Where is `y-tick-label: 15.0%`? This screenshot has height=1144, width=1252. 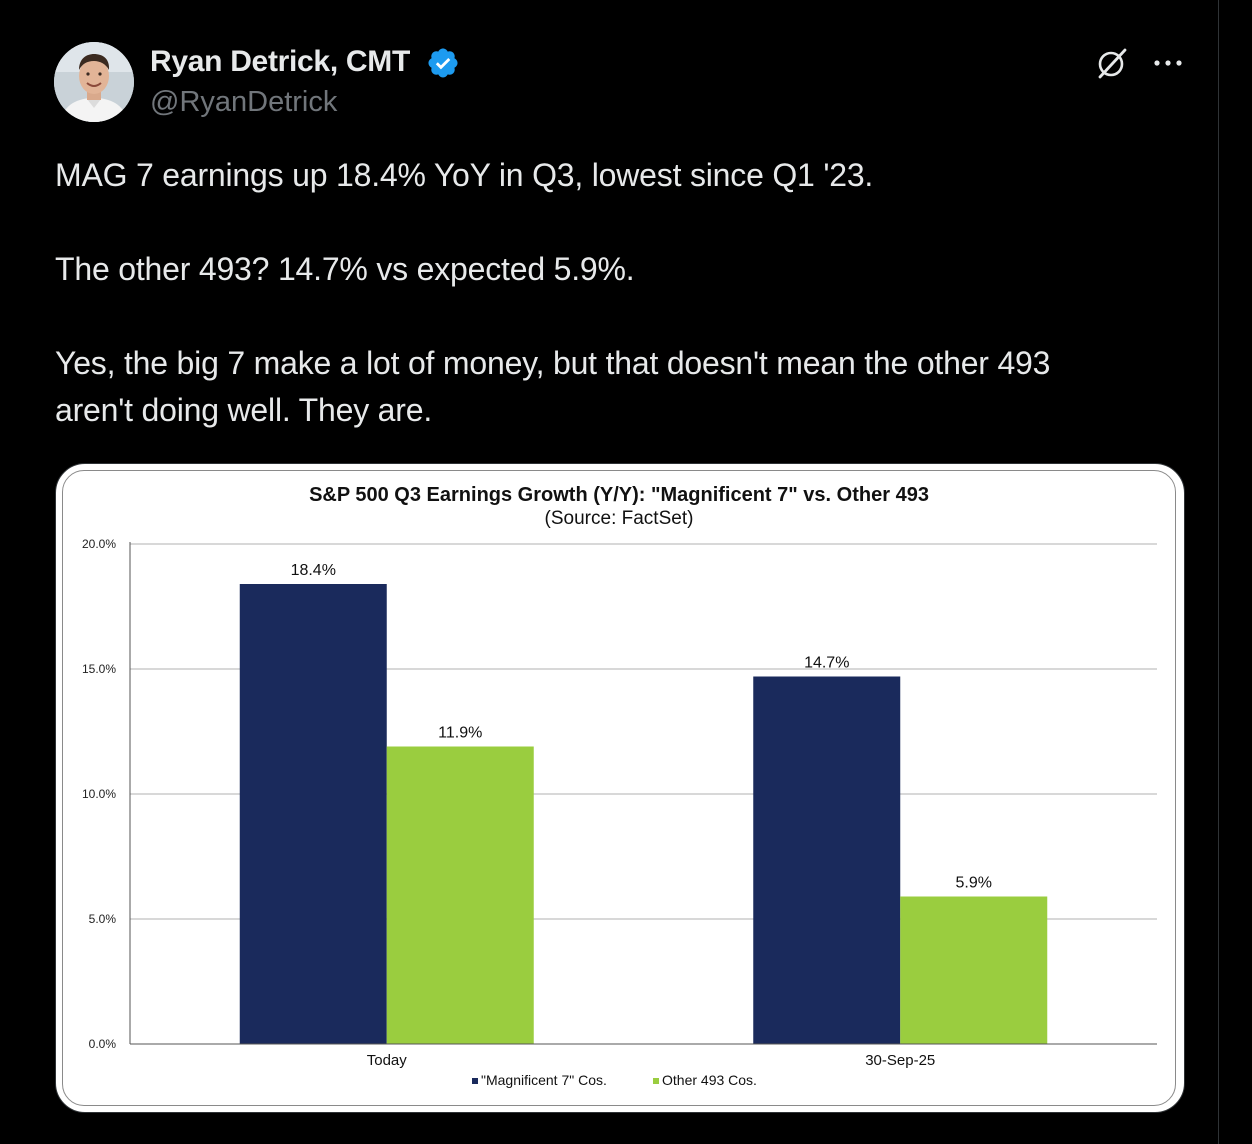 y-tick-label: 15.0% is located at coordinates (99, 669).